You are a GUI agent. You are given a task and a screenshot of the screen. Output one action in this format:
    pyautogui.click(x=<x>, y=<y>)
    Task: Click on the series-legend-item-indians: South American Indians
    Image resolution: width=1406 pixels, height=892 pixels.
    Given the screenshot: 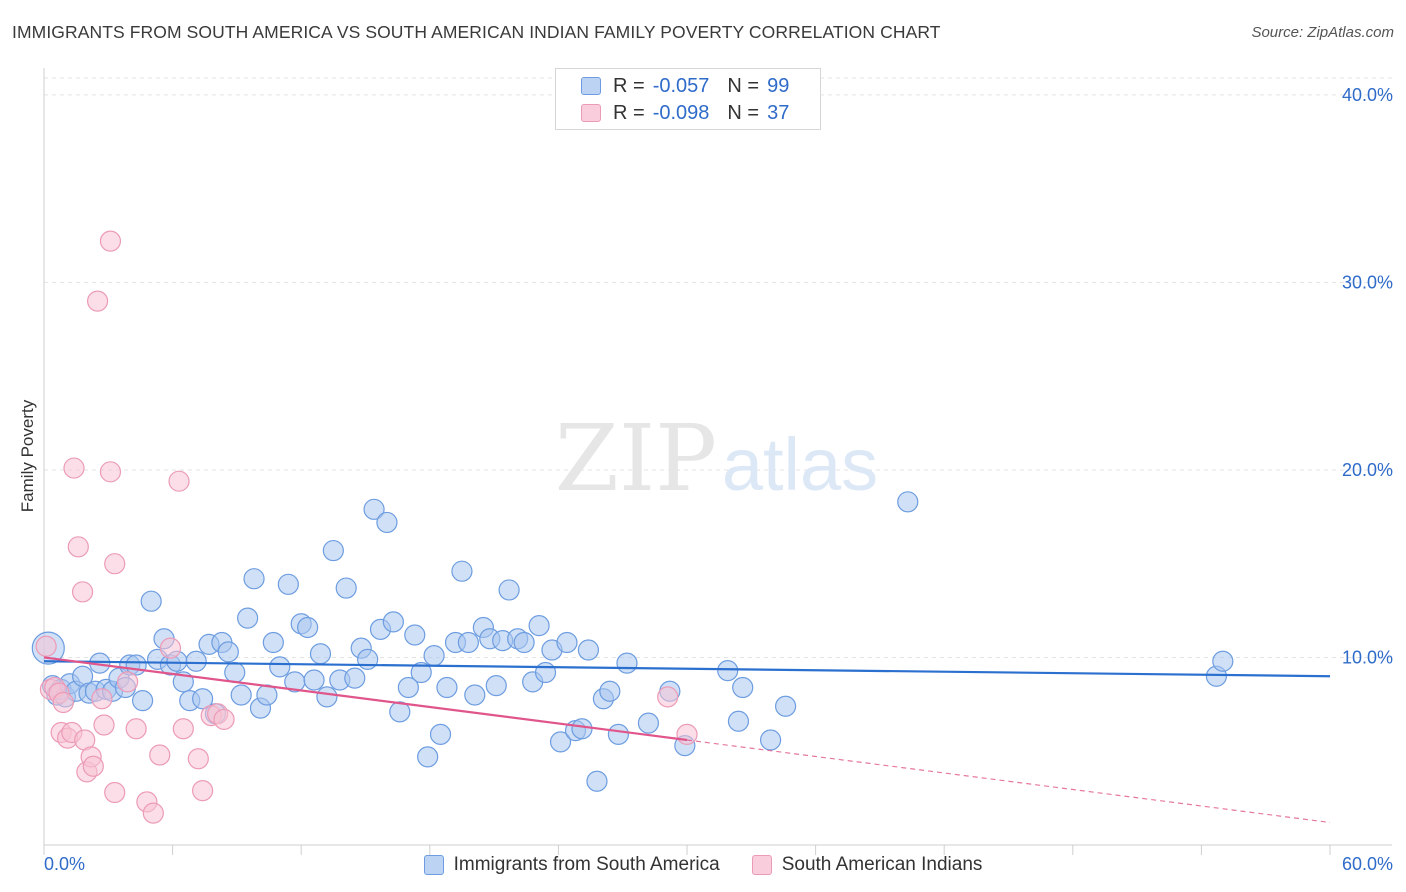 What is the action you would take?
    pyautogui.click(x=866, y=865)
    